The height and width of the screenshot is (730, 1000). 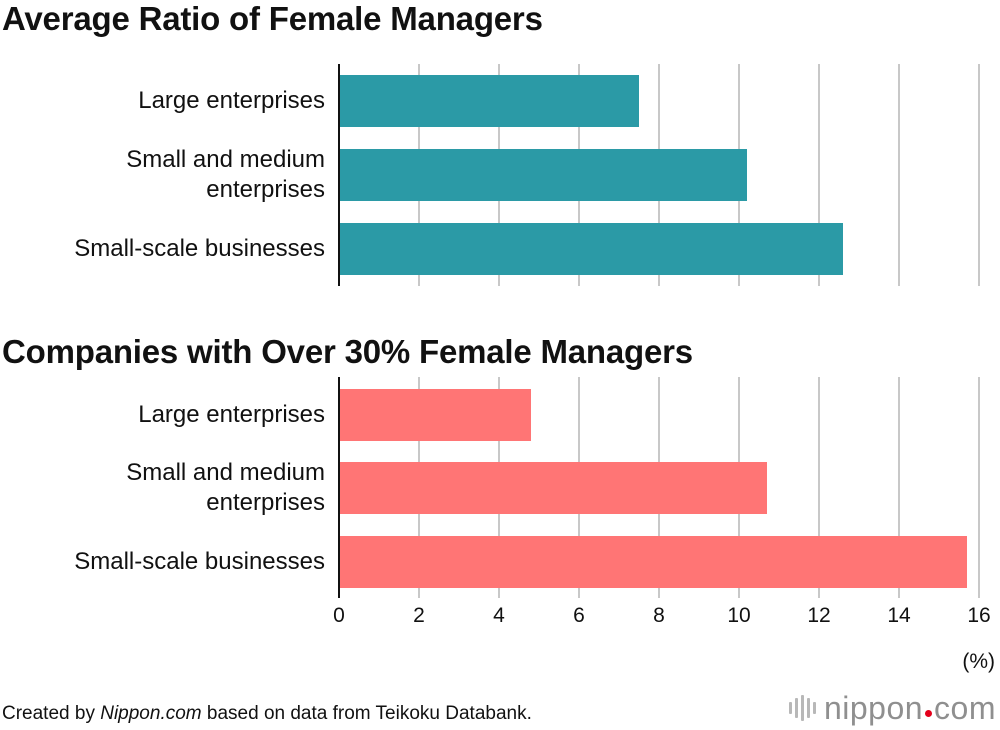 What do you see at coordinates (659, 615) in the screenshot?
I see `x-tick-label: 8` at bounding box center [659, 615].